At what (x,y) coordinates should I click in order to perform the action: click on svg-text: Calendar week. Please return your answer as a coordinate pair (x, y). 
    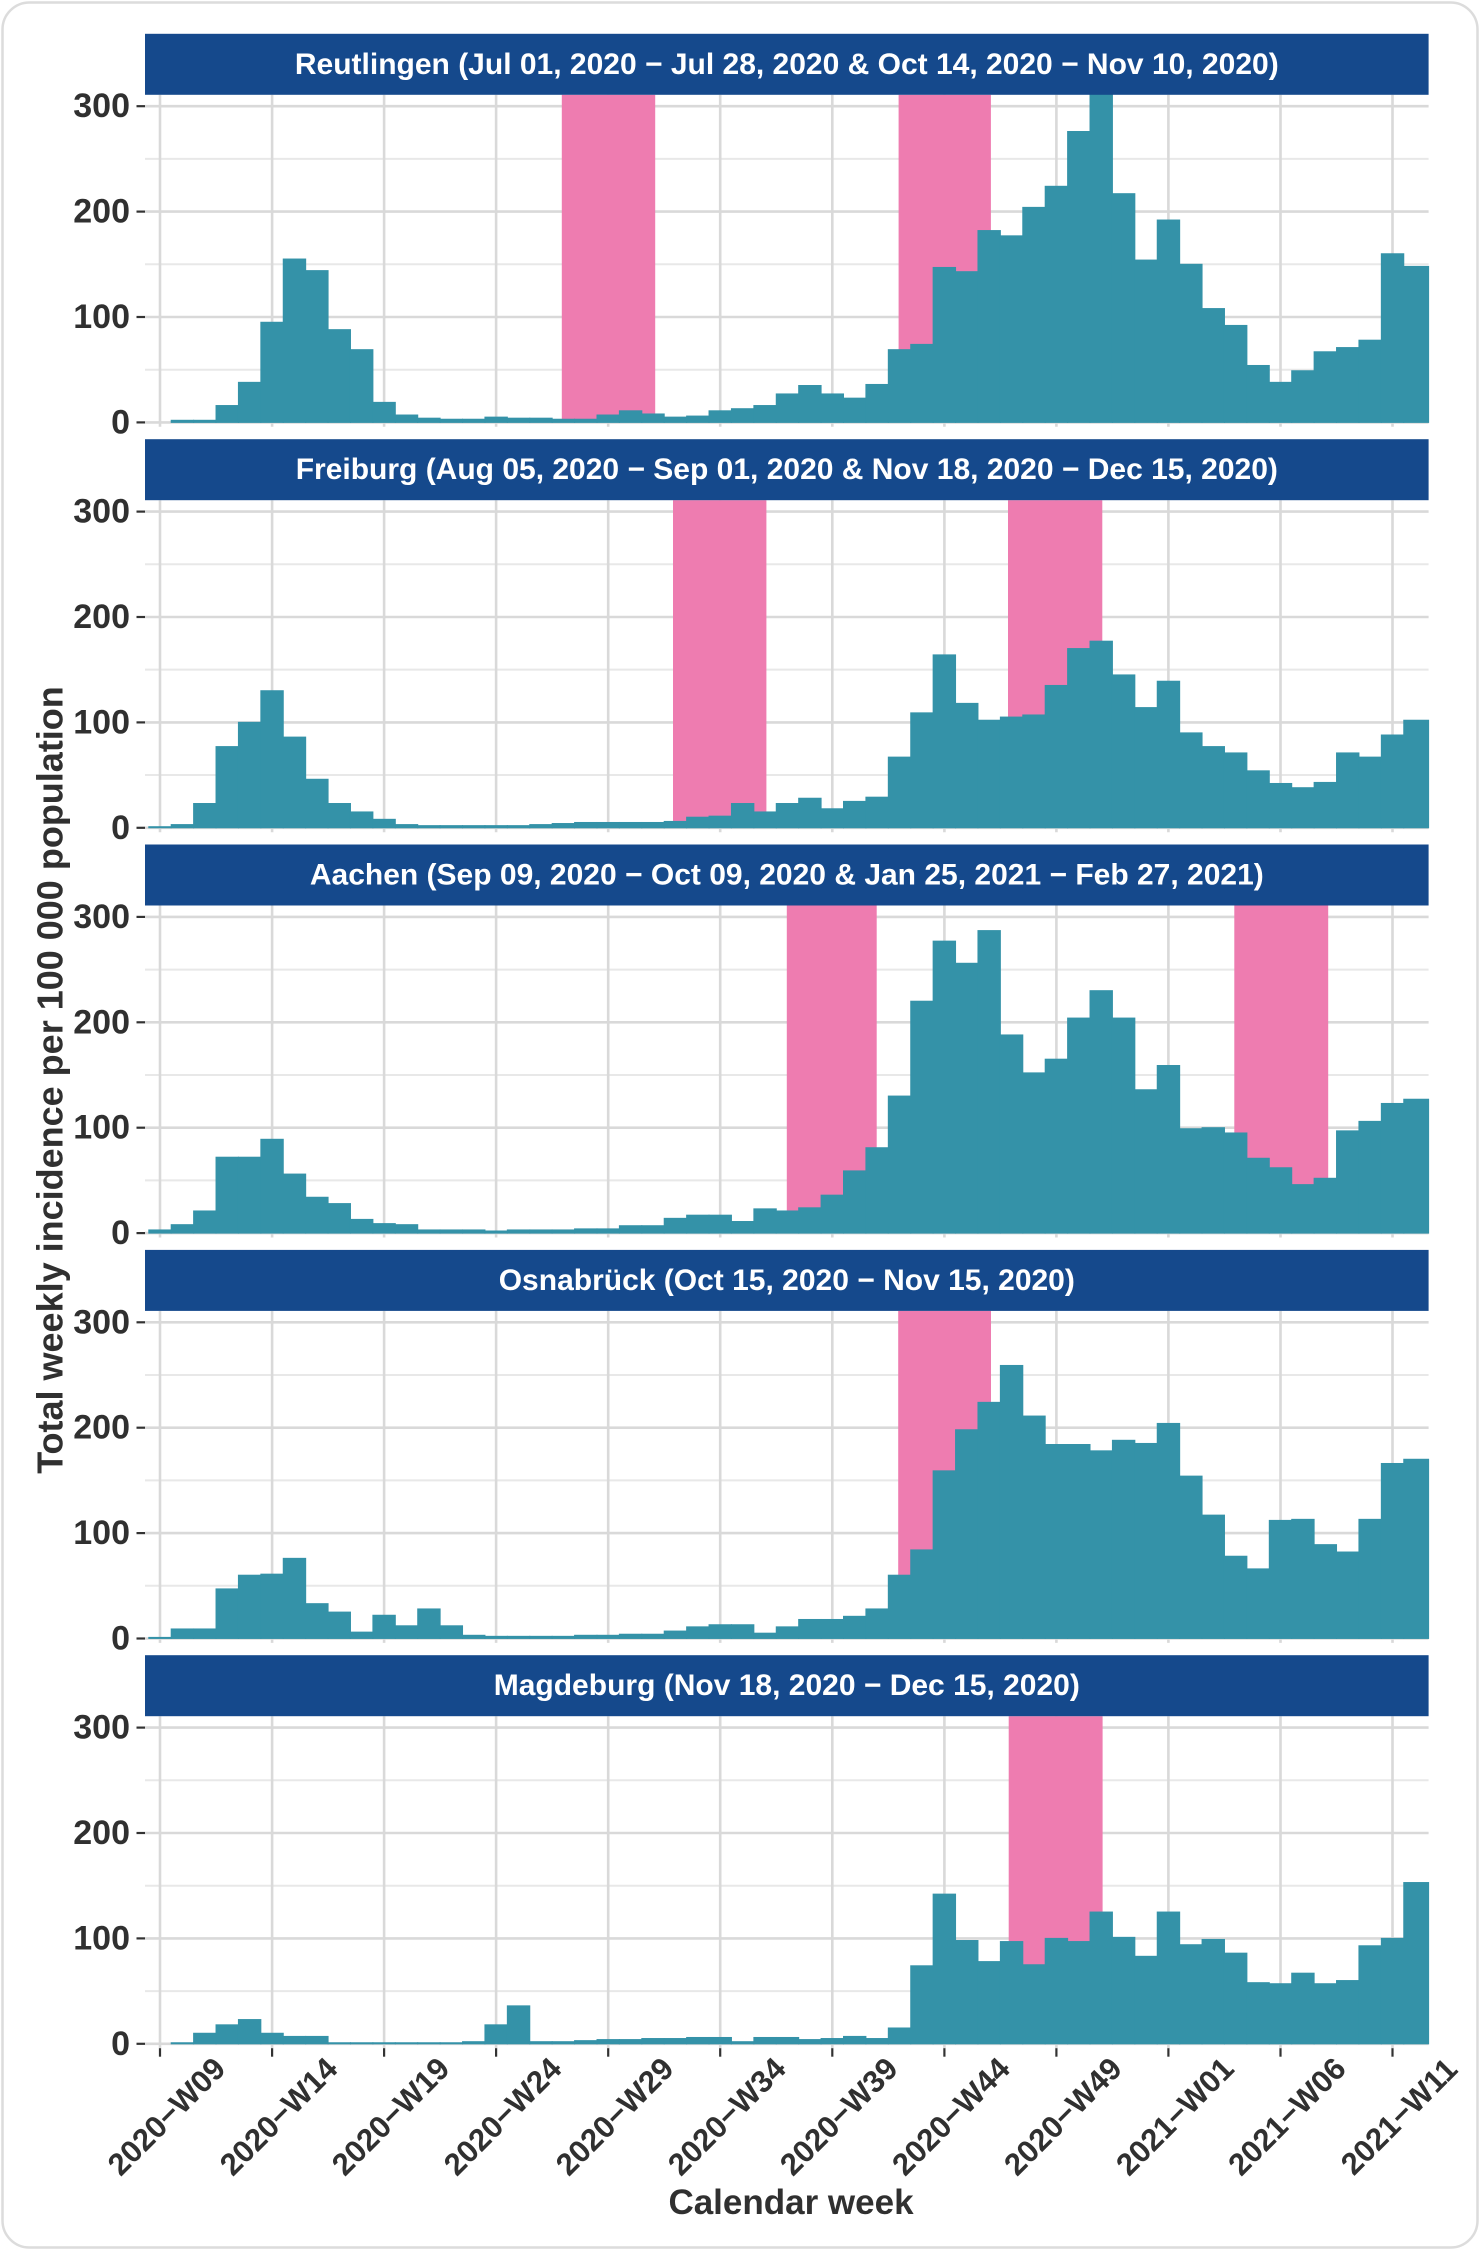
    Looking at the image, I should click on (791, 2202).